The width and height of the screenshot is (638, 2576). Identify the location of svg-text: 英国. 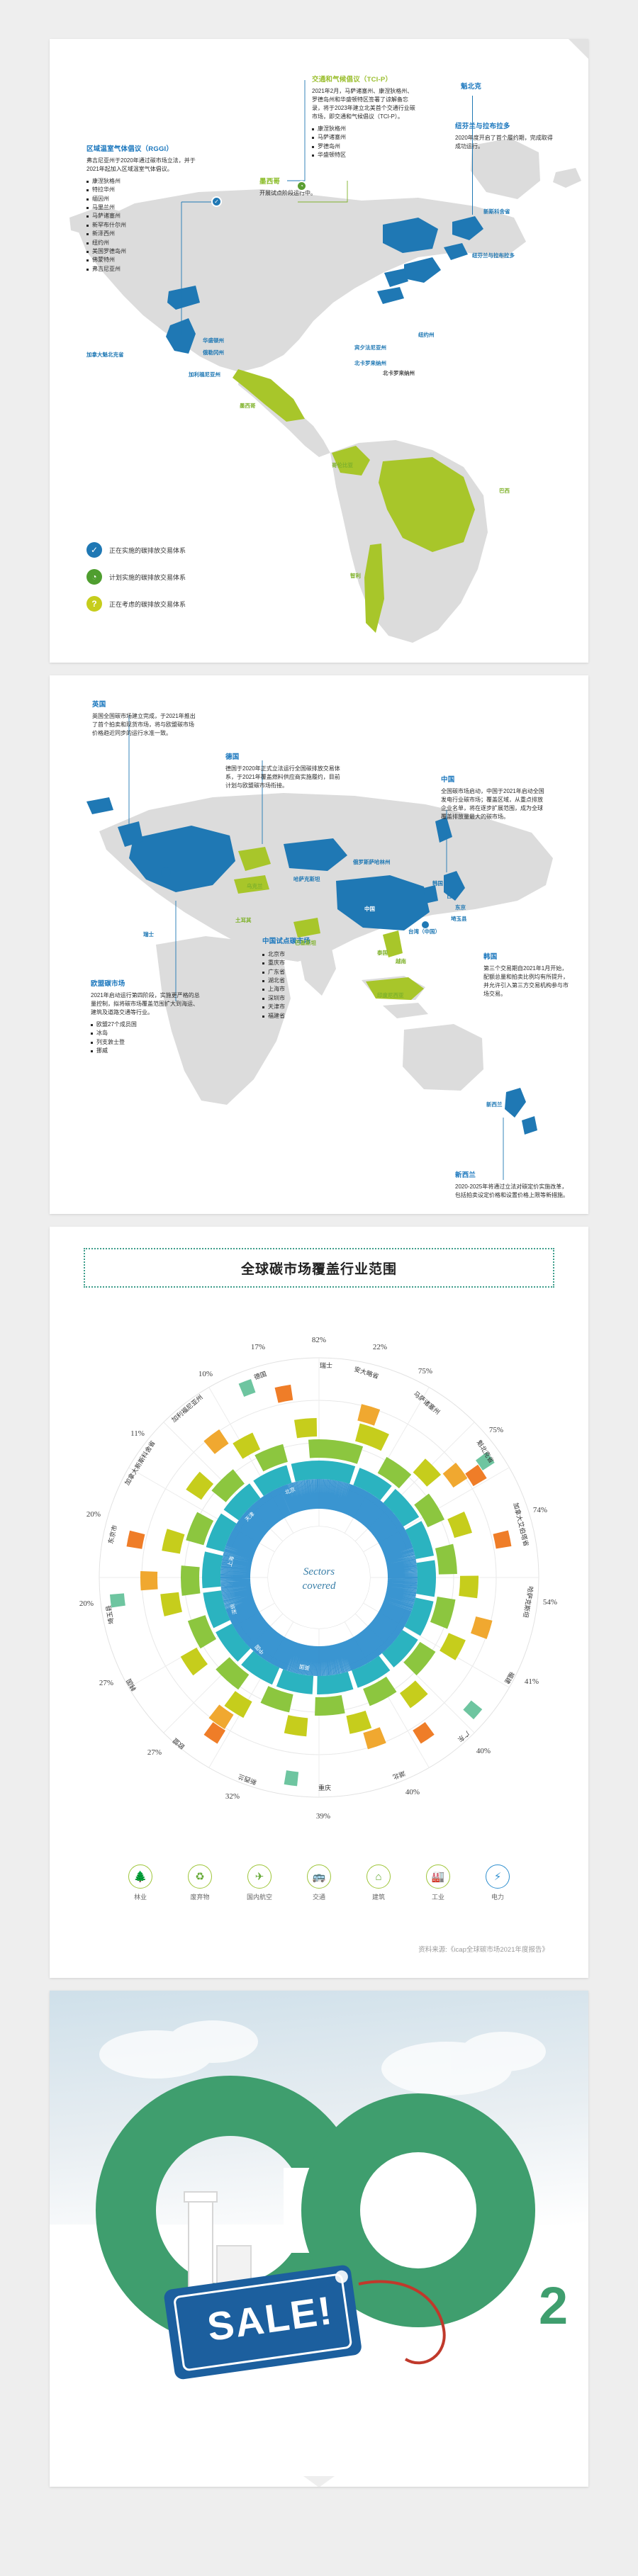
(304, 1667).